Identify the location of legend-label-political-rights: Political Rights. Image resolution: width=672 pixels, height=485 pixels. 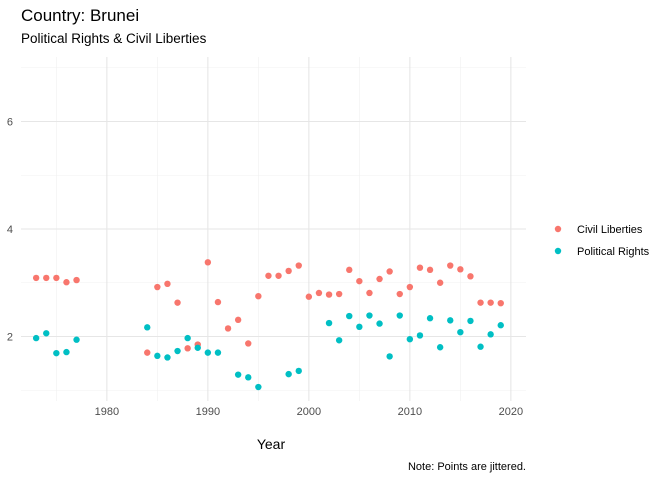
(613, 252).